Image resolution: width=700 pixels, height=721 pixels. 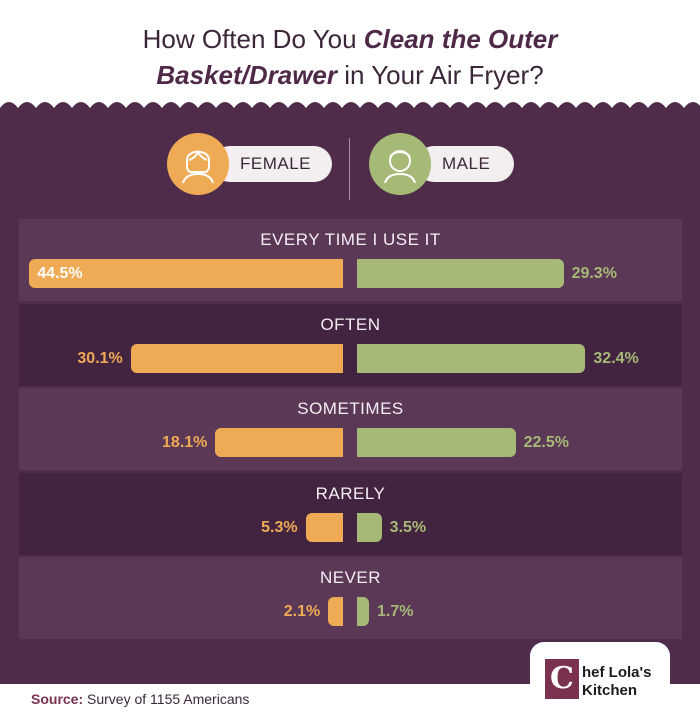 I want to click on value-label-female: 5.3%, so click(x=279, y=527).